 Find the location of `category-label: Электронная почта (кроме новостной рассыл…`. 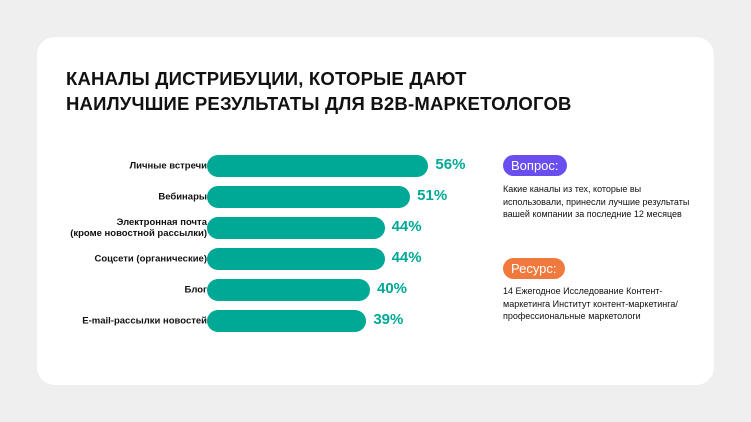

category-label: Электронная почта (кроме новостной рассыл… is located at coordinates (138, 228).